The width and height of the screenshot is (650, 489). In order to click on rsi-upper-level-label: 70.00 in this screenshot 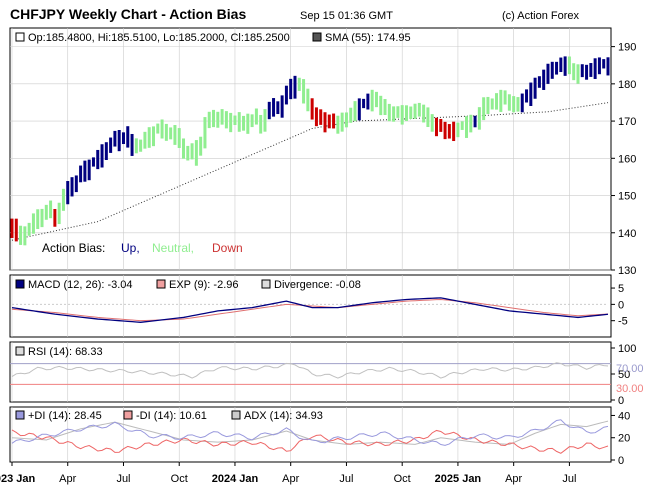, I will do `click(630, 369)`.